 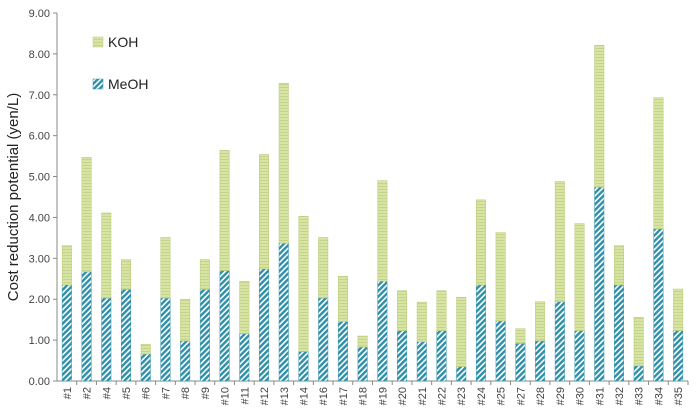 I want to click on x-tick-label: #14, so click(x=304, y=396).